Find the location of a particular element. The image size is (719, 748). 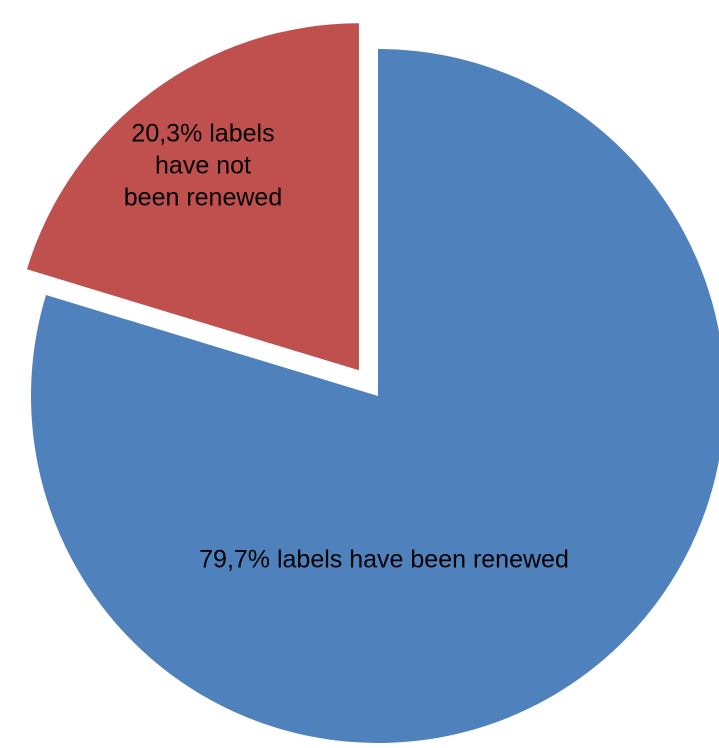

slice-label-line: been renewed is located at coordinates (203, 198).